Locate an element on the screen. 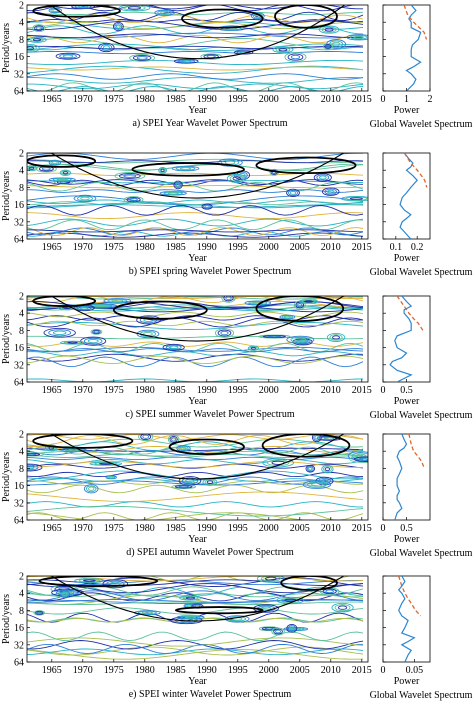 The height and width of the screenshot is (706, 474). x-tick-label: 1995 is located at coordinates (238, 670).